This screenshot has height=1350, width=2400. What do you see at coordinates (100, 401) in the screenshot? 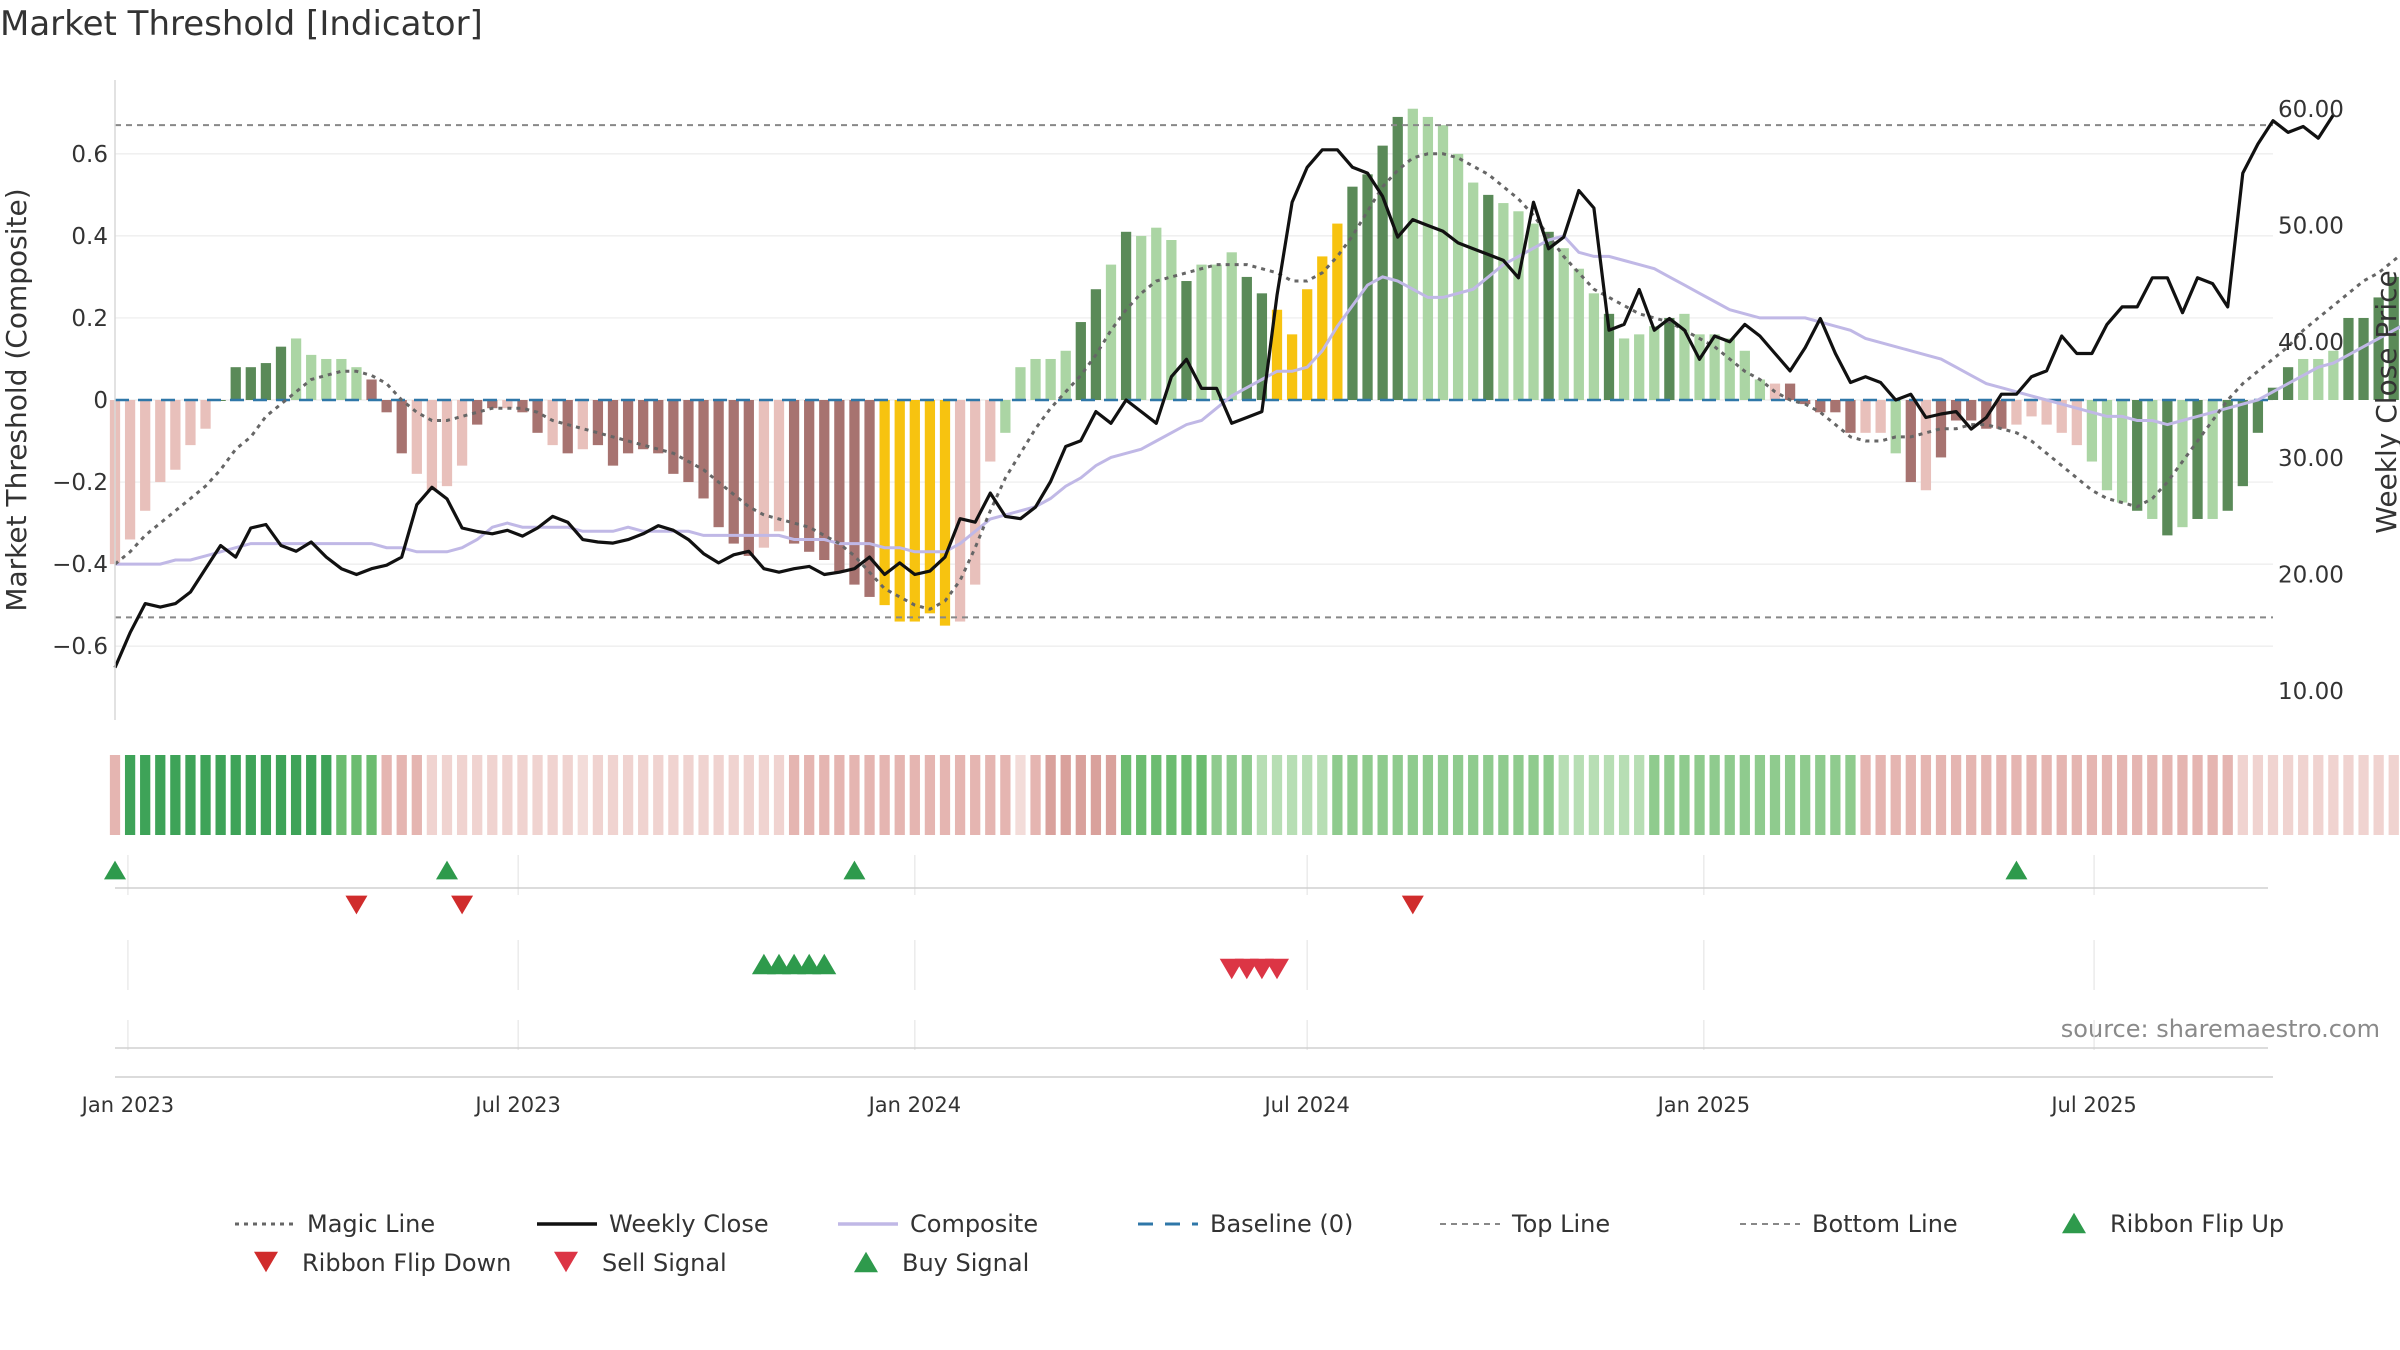
I see `y-left-tick-label: 0` at bounding box center [100, 401].